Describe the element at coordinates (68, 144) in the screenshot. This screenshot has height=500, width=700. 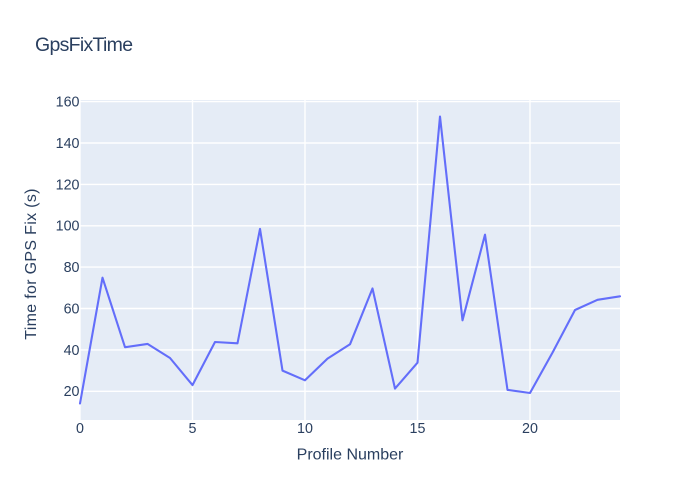
I see `svg-text: 140` at that location.